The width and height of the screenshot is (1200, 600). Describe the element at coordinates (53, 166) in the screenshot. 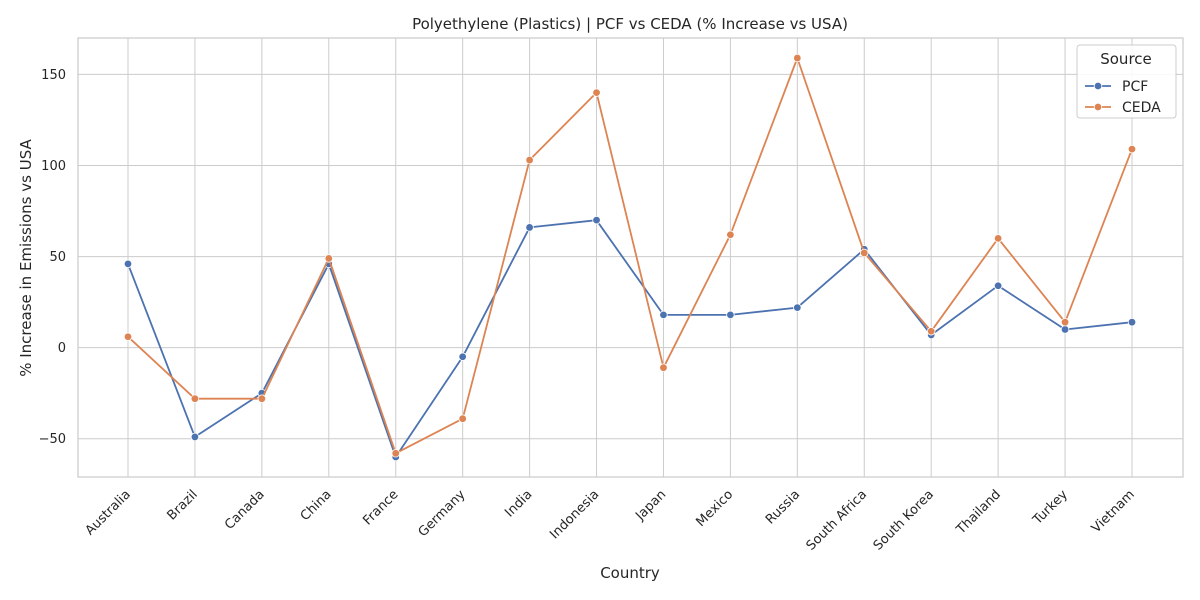

I see `y-tick-label: 100` at that location.